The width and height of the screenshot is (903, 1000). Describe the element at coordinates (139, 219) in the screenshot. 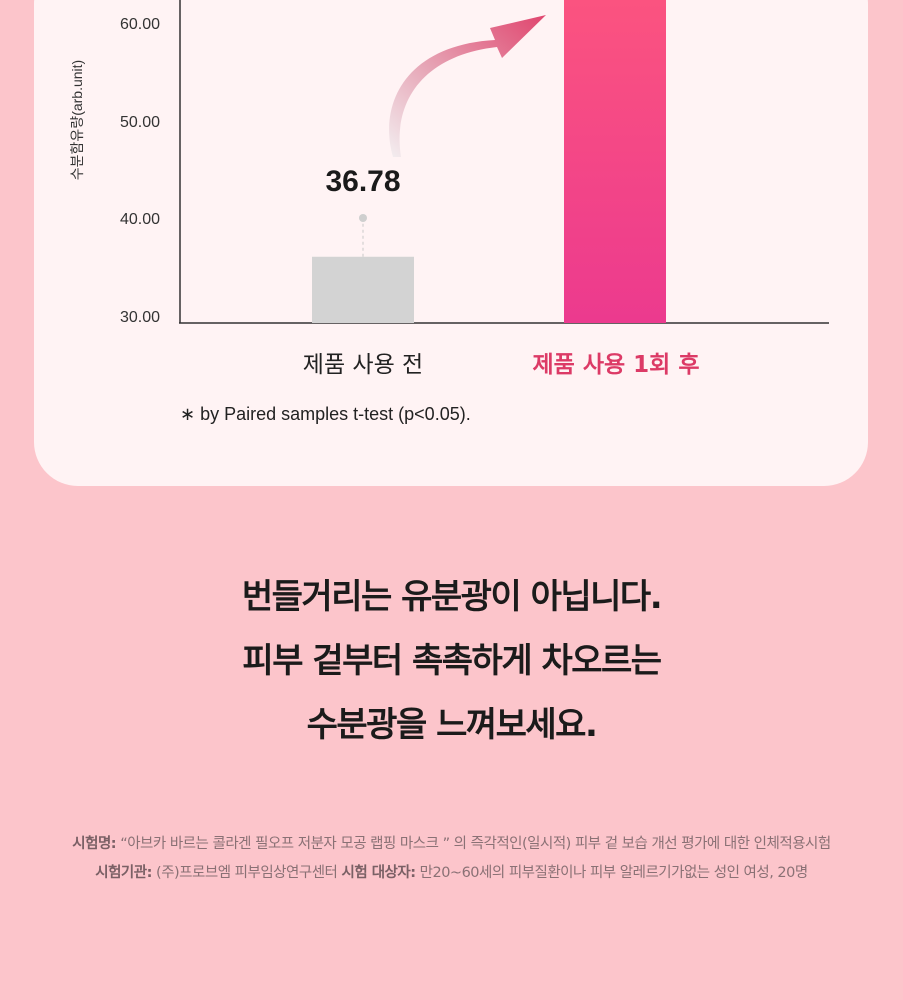

I see `y-tick-40: 40.00` at that location.